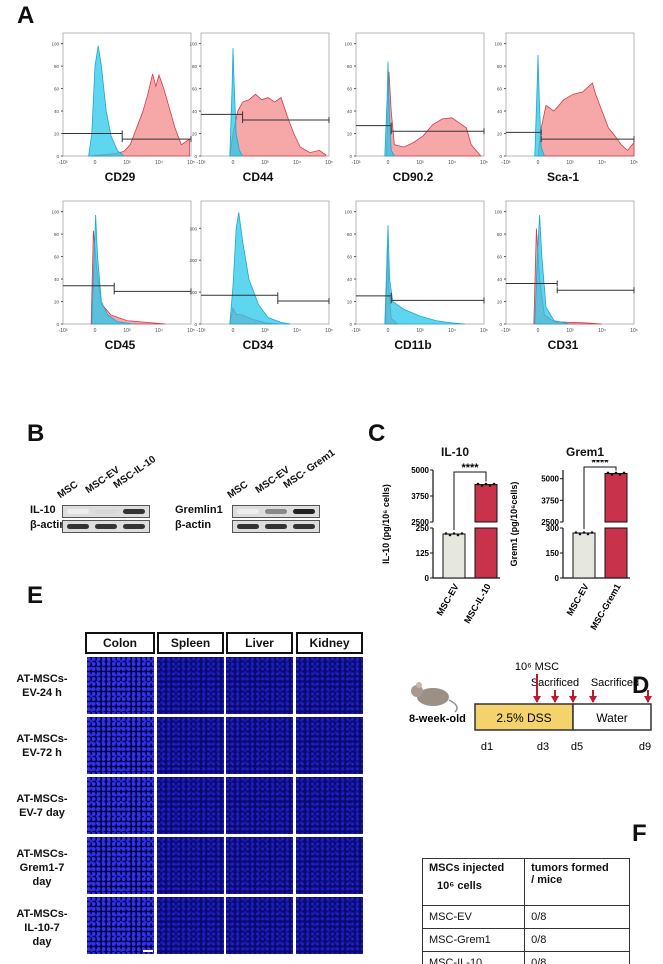 The width and height of the screenshot is (663, 964). What do you see at coordinates (413, 345) in the screenshot?
I see `marker-label: CD11b` at bounding box center [413, 345].